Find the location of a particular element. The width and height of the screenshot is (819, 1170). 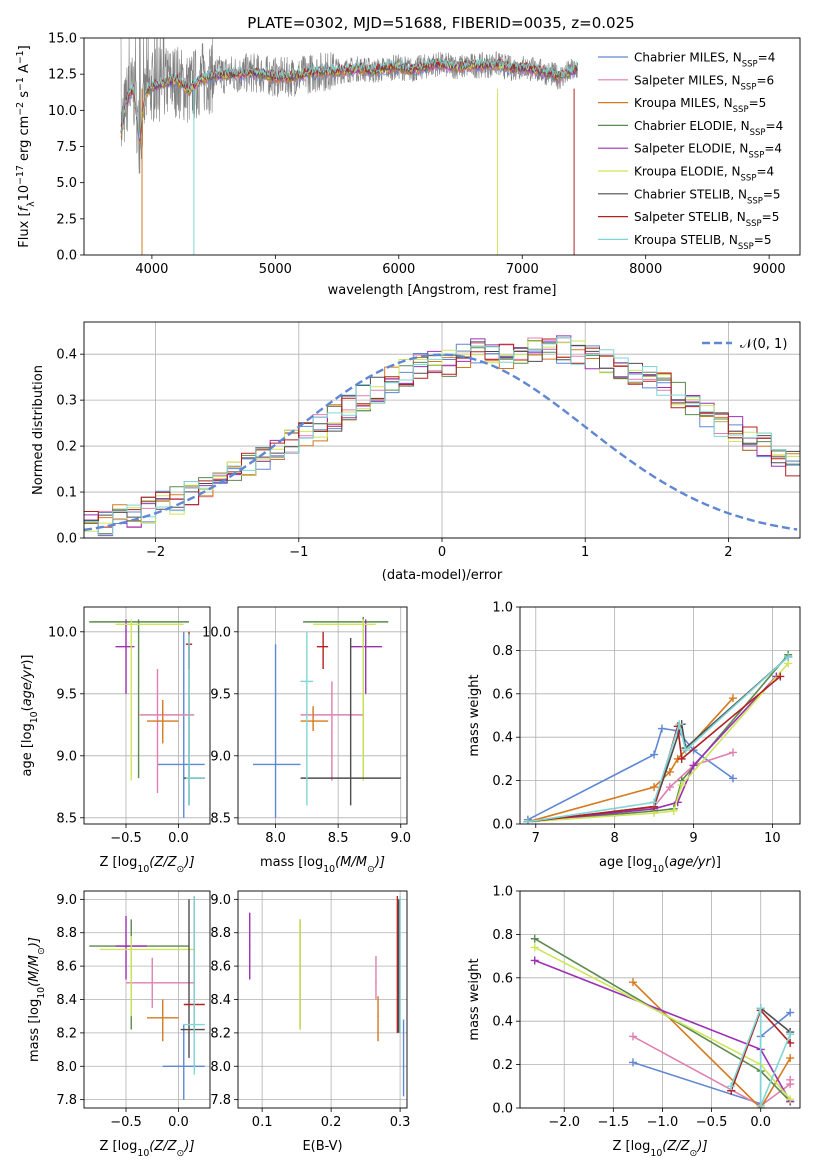

legend-label-name: Salpeter STELIB, N is located at coordinates (690, 217).